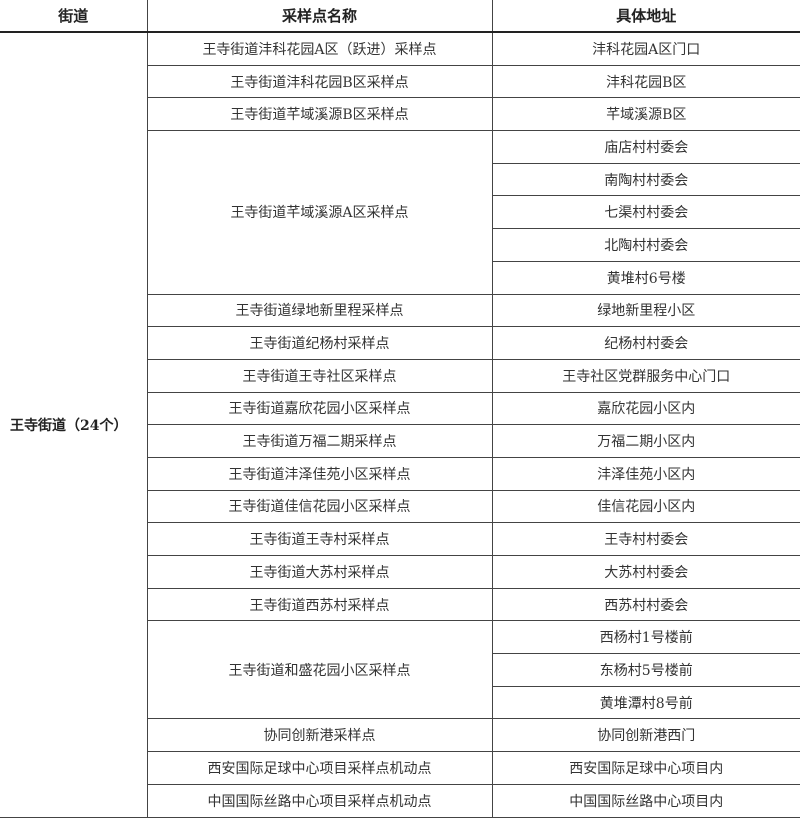 The width and height of the screenshot is (800, 818). I want to click on table-row: 西安国际足球中心项目采样点机动点 西安国际足球中心项目内, so click(400, 768).